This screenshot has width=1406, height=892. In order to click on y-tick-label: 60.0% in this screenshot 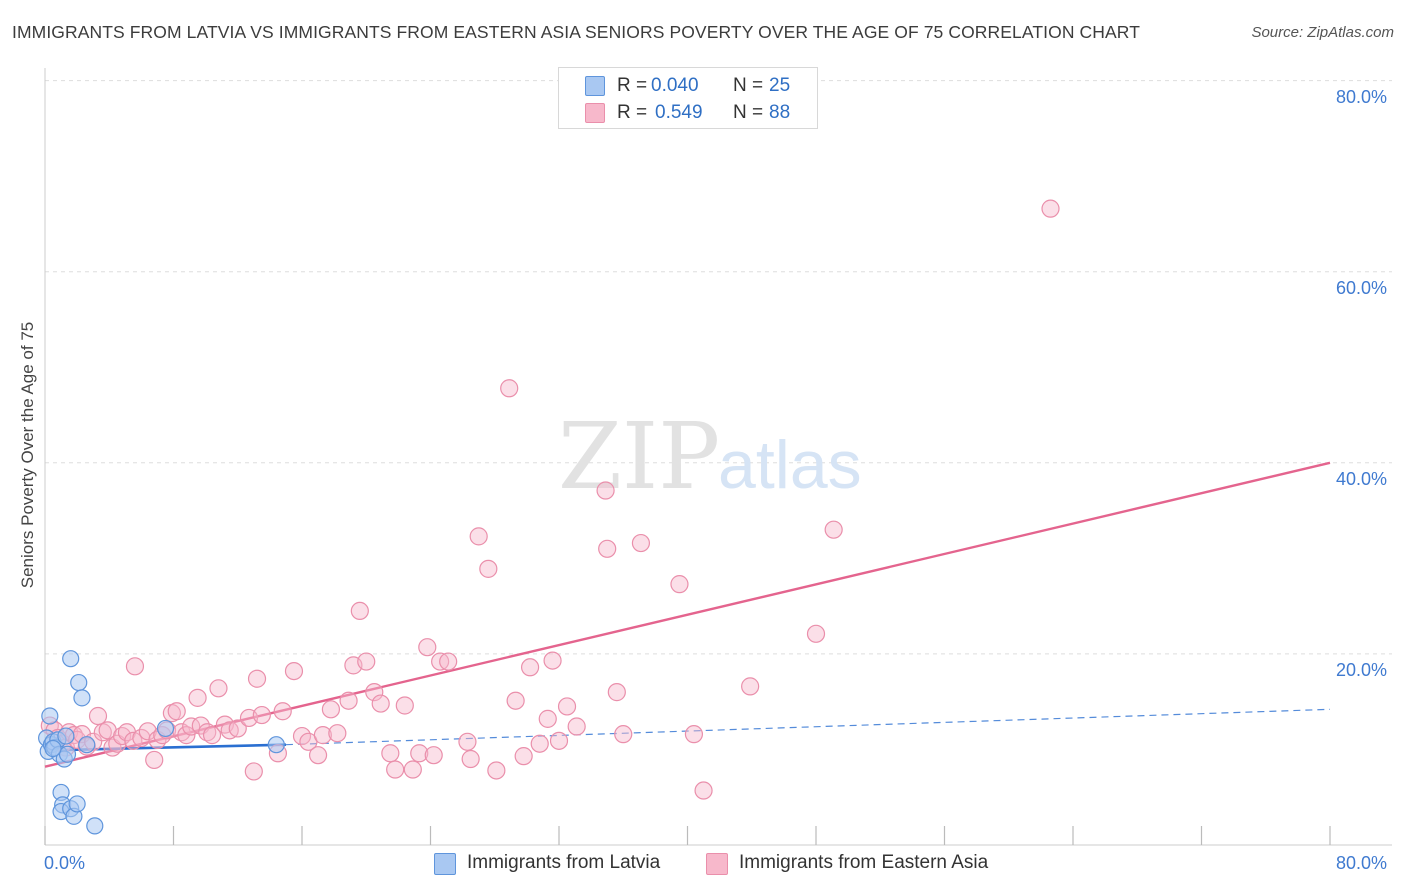, I will do `click(1362, 288)`.